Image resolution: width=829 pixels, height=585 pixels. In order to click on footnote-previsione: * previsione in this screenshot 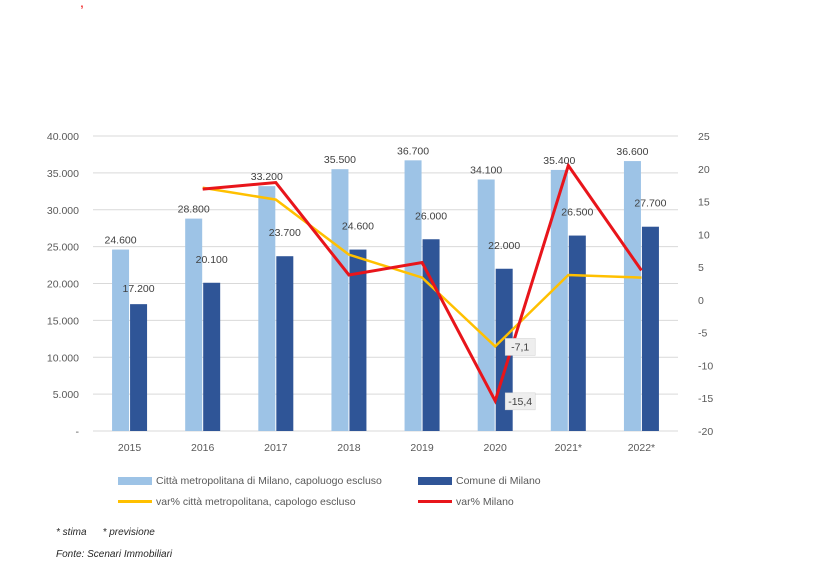, I will do `click(128, 532)`.